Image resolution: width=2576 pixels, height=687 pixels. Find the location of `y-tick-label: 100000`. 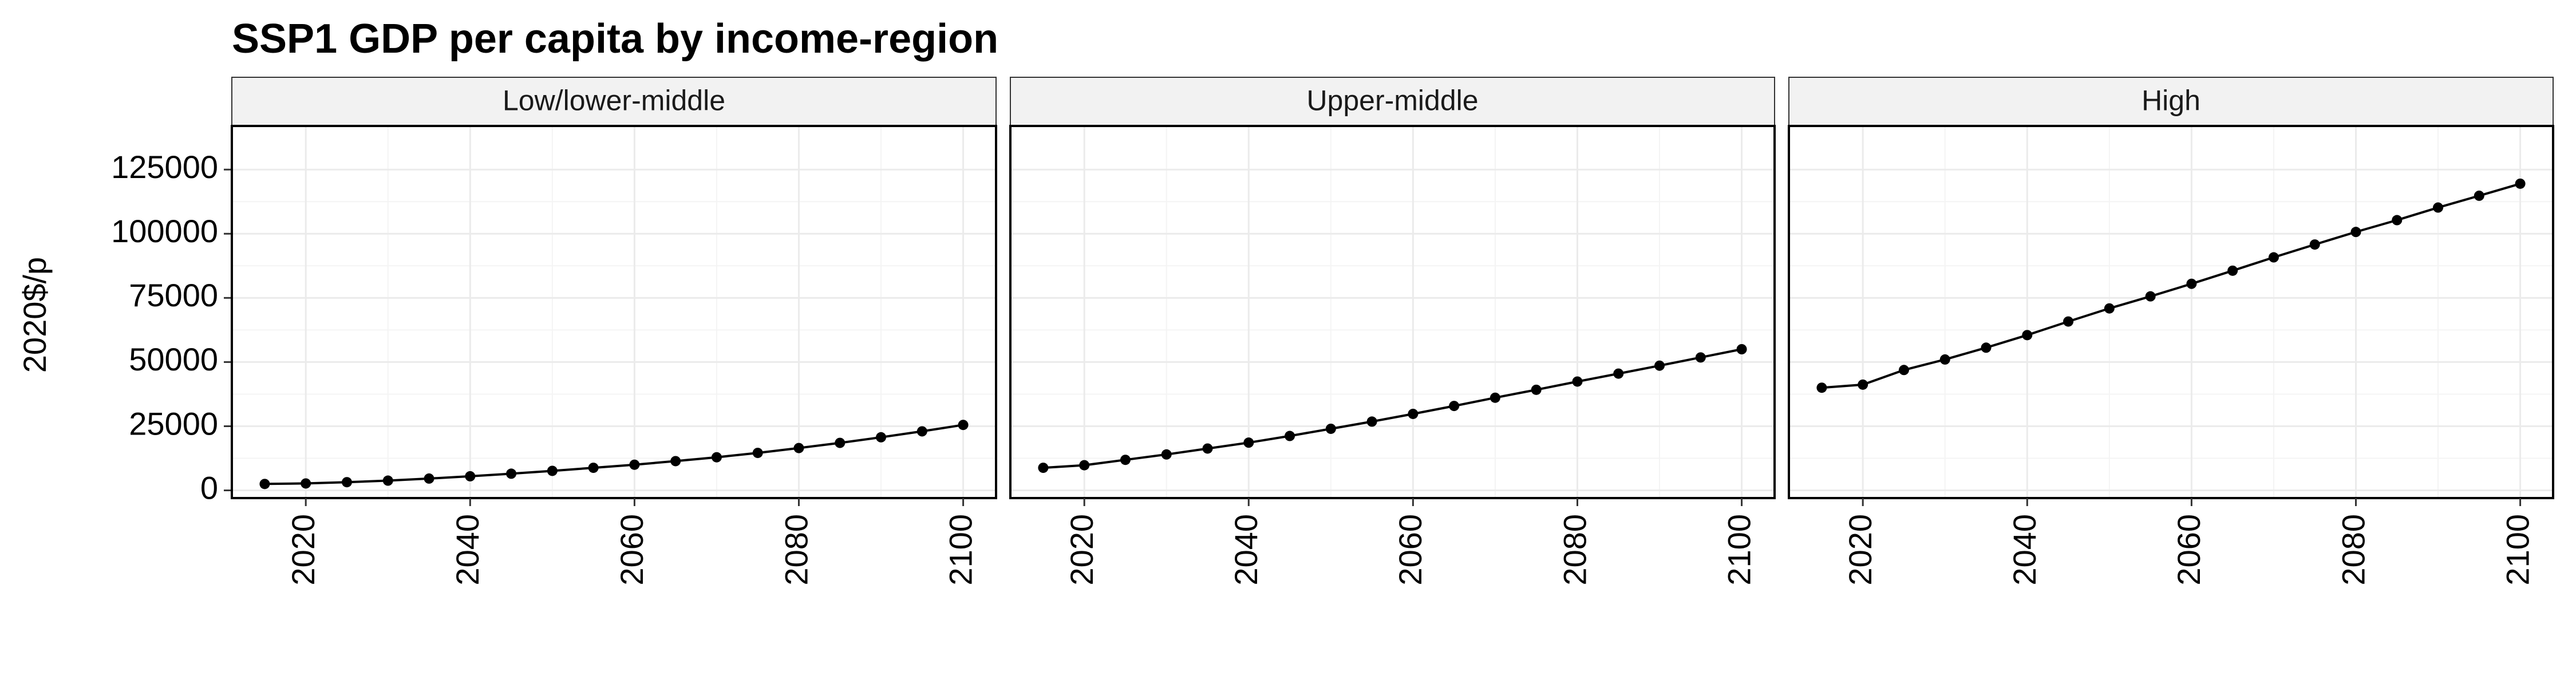

y-tick-label: 100000 is located at coordinates (164, 231).